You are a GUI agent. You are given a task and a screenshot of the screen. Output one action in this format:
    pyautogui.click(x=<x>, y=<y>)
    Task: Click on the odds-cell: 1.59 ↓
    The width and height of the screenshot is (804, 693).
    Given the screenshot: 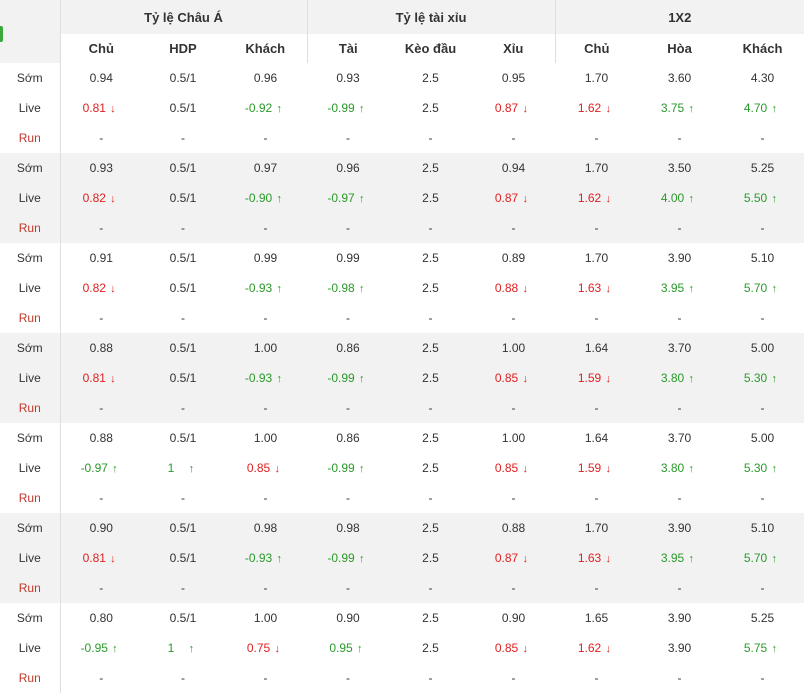 What is the action you would take?
    pyautogui.click(x=596, y=468)
    